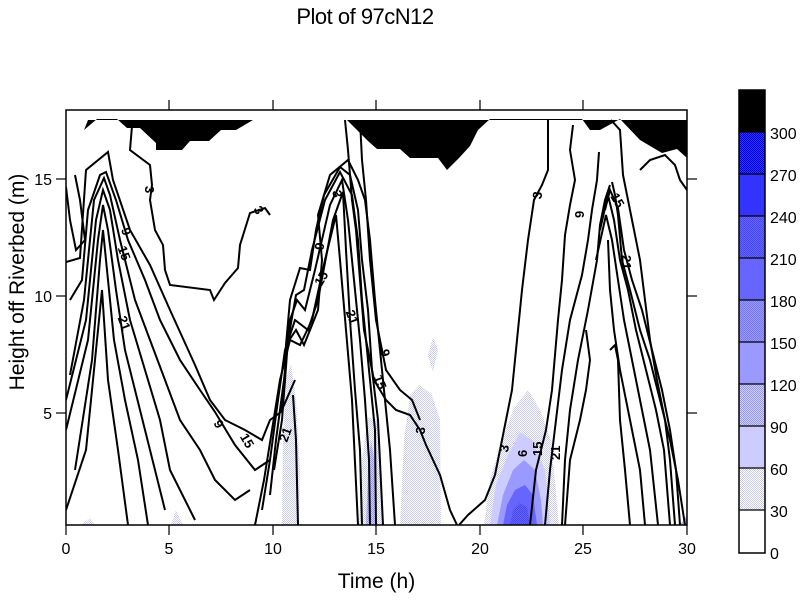  What do you see at coordinates (47, 414) in the screenshot?
I see `y-tick-label: 5` at bounding box center [47, 414].